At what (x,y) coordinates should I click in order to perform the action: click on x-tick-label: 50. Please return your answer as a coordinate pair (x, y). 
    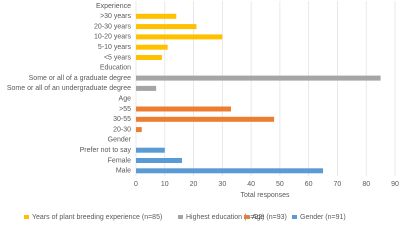
    Looking at the image, I should click on (280, 184).